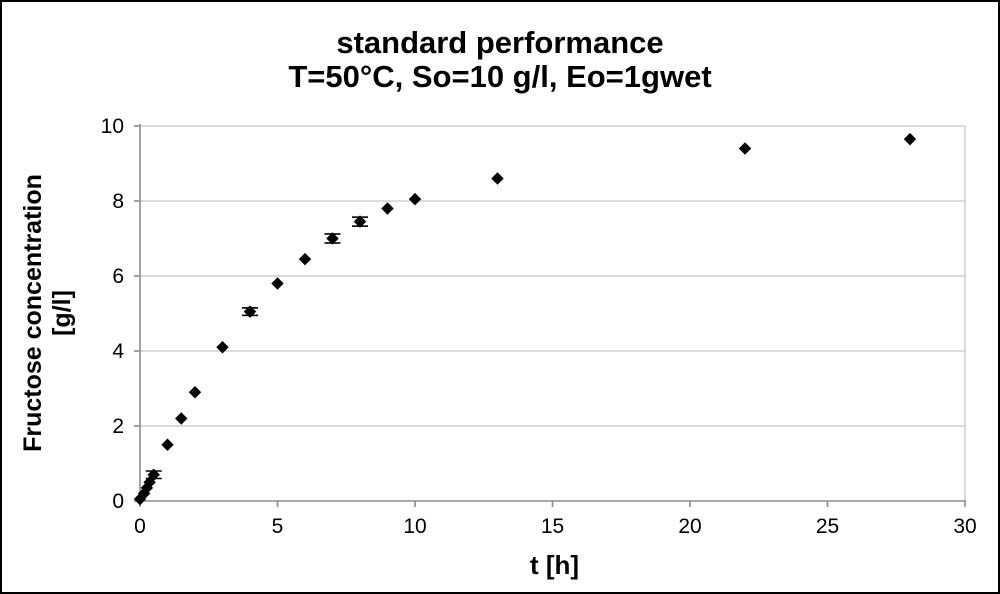 This screenshot has width=1000, height=594. What do you see at coordinates (118, 501) in the screenshot?
I see `y-tick-label: 0` at bounding box center [118, 501].